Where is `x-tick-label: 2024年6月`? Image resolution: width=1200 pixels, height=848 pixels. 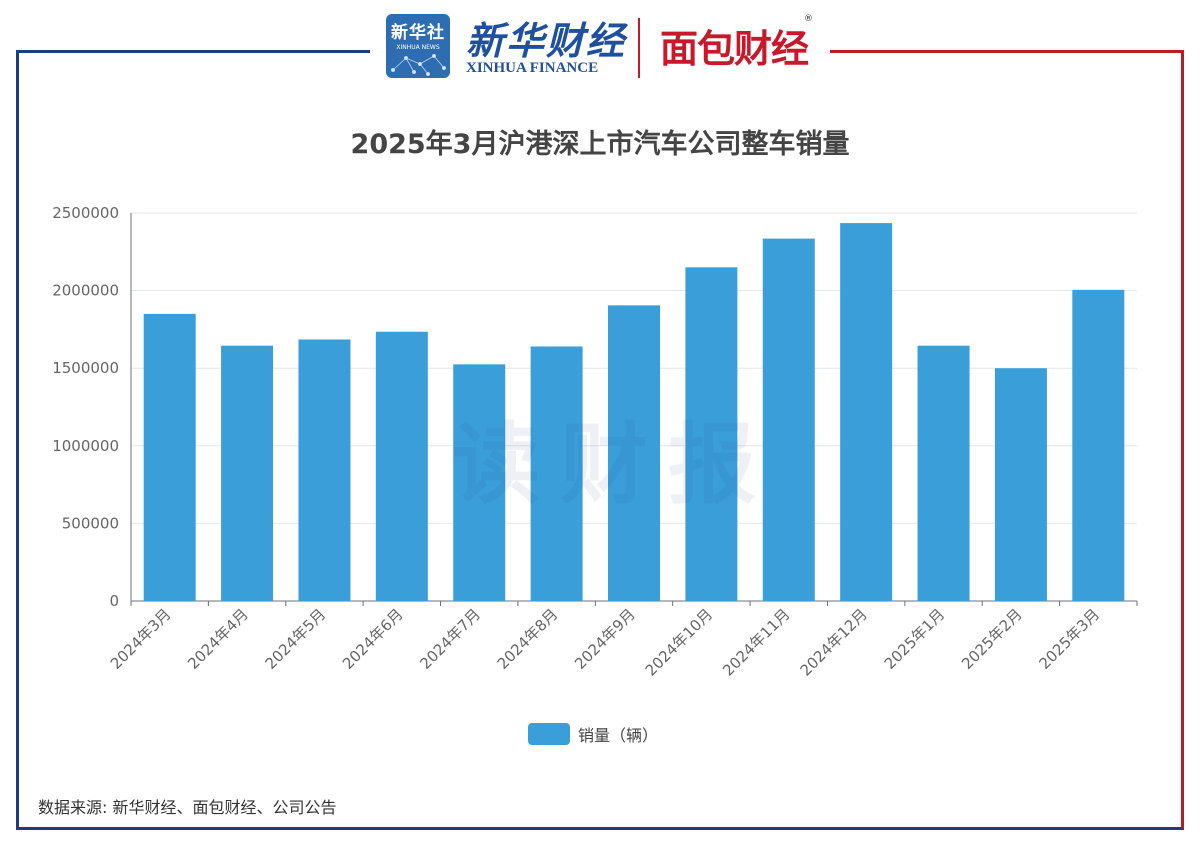 x-tick-label: 2024年6月 is located at coordinates (373, 639).